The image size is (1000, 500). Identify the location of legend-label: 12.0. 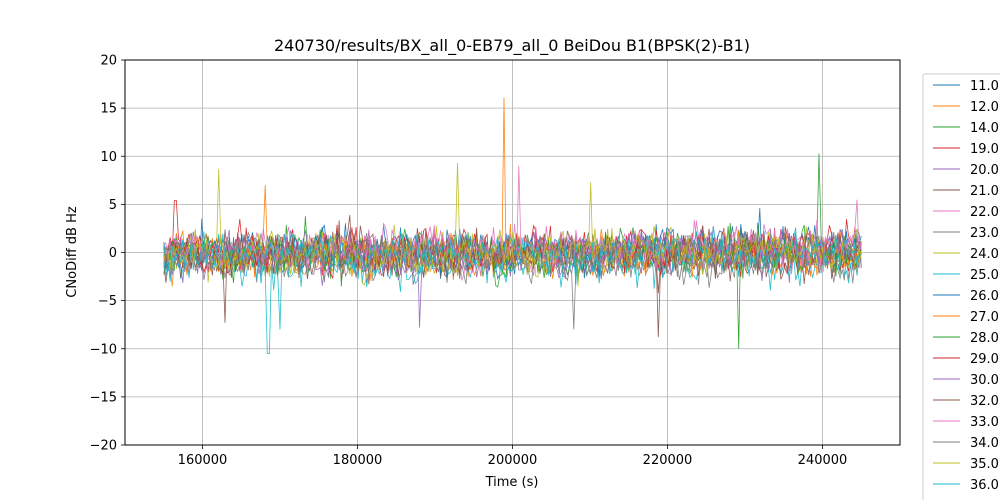
(984, 107).